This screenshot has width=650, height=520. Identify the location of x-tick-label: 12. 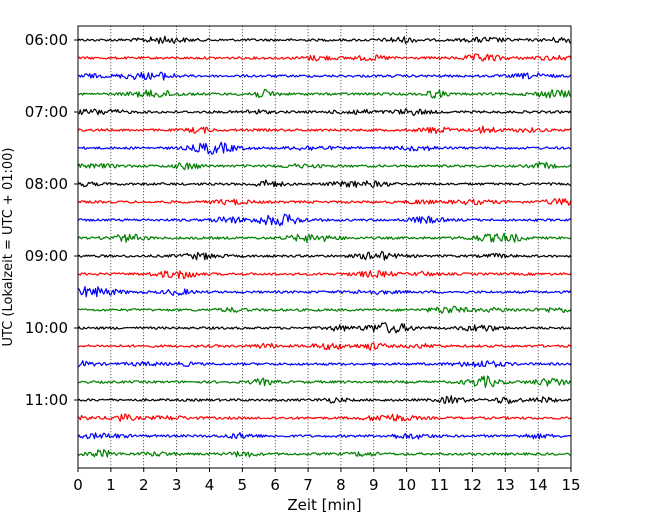
(472, 485).